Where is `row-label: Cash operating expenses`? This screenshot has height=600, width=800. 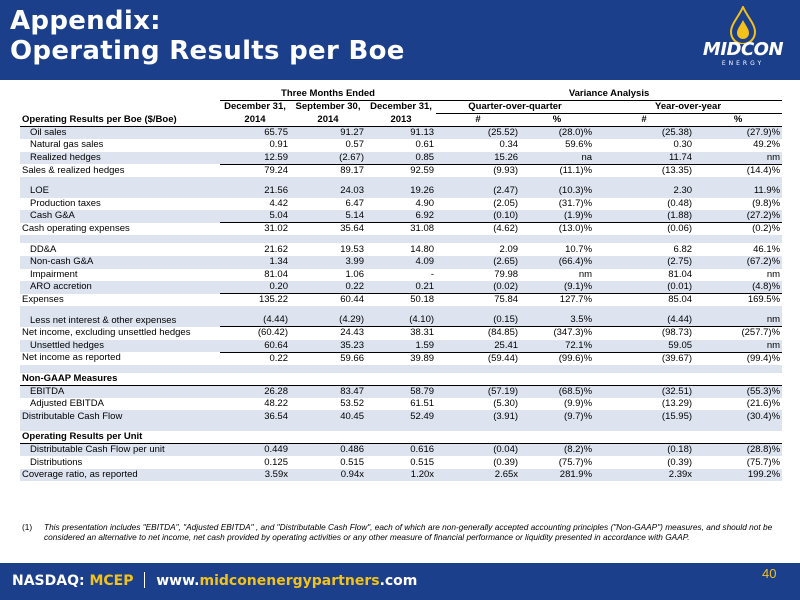
row-label: Cash operating expenses is located at coordinates (76, 229).